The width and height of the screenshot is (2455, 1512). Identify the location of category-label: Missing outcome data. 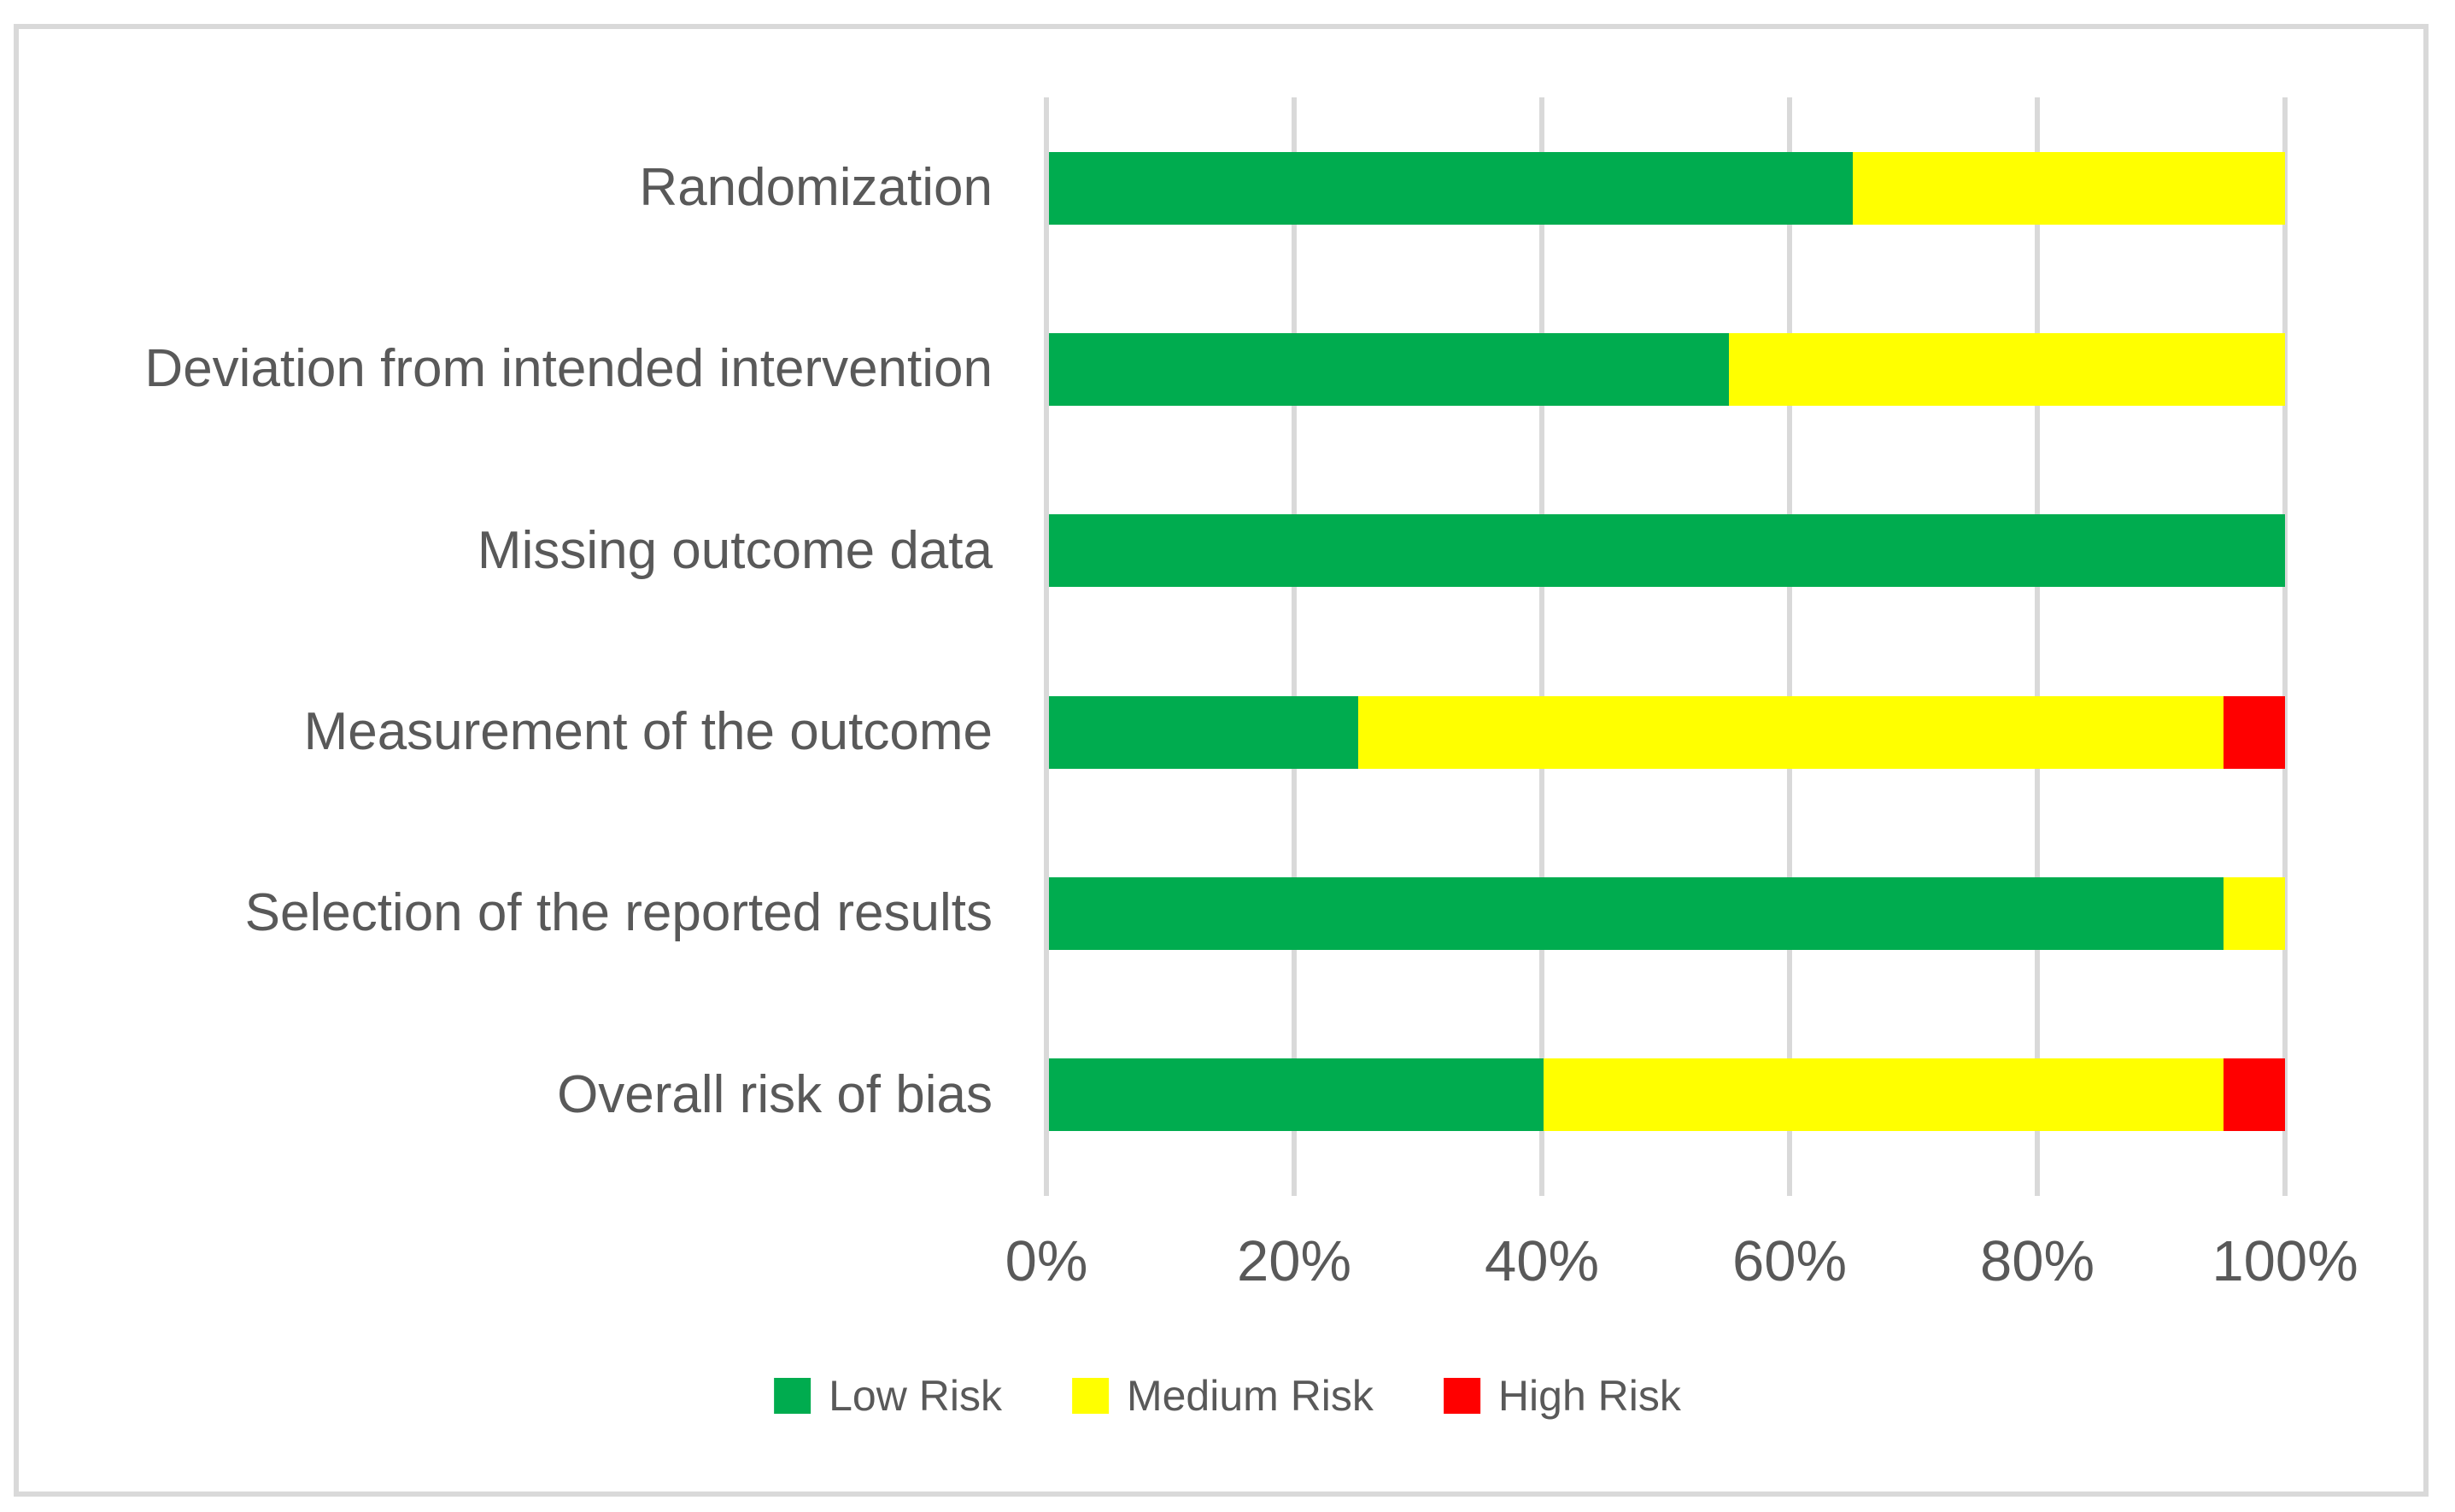
(735, 550).